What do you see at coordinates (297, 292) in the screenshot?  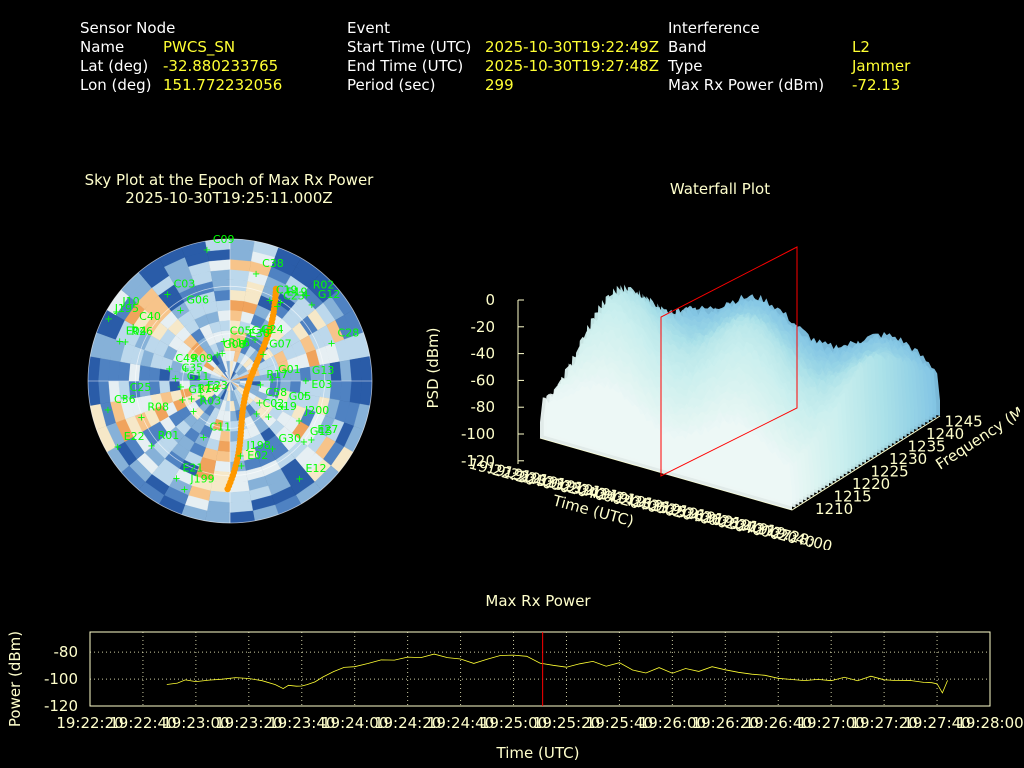 I see `sky-satellite-label: E19` at bounding box center [297, 292].